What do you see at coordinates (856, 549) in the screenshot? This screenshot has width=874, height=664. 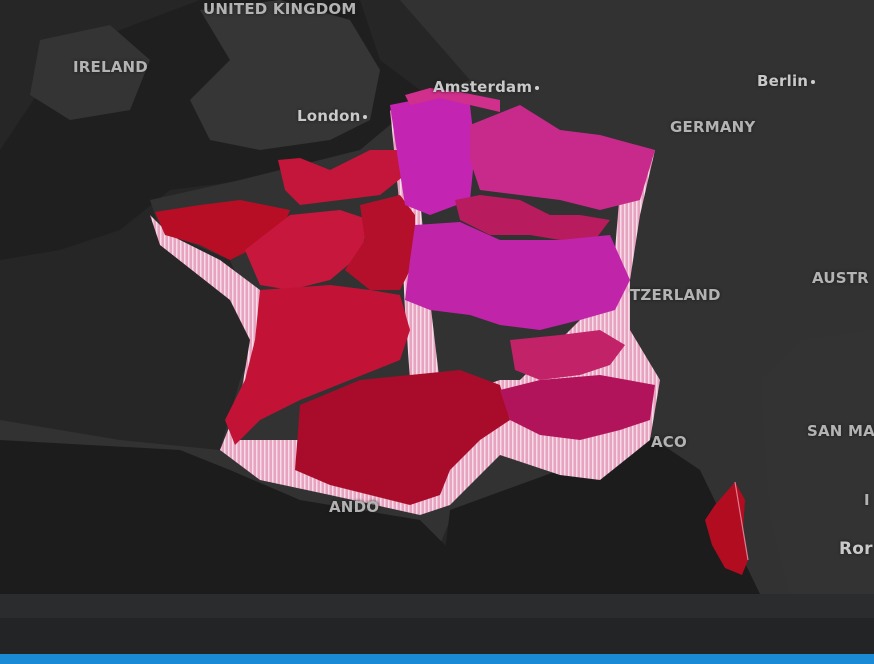 I see `label-rome: Ror` at bounding box center [856, 549].